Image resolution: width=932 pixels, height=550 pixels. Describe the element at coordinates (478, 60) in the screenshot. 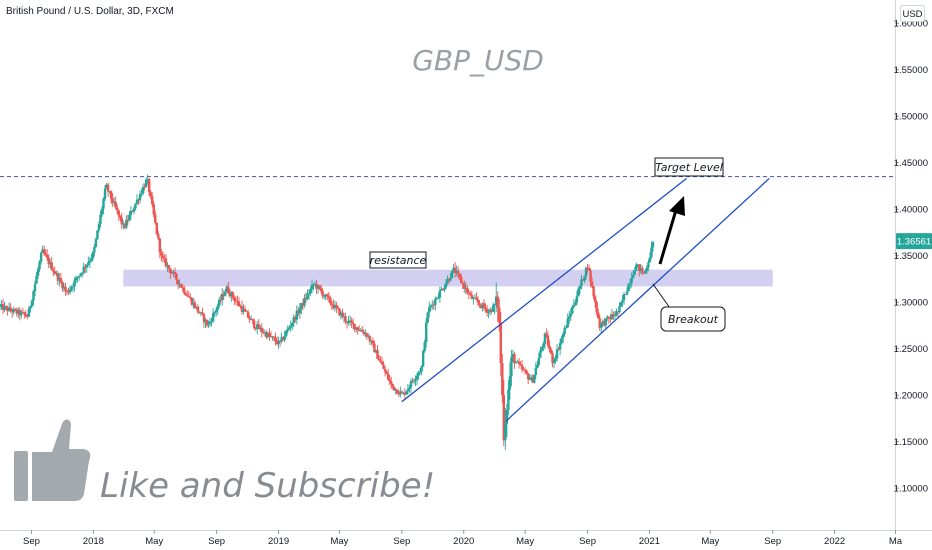

I see `symbol-watermark: GBP_USD` at that location.